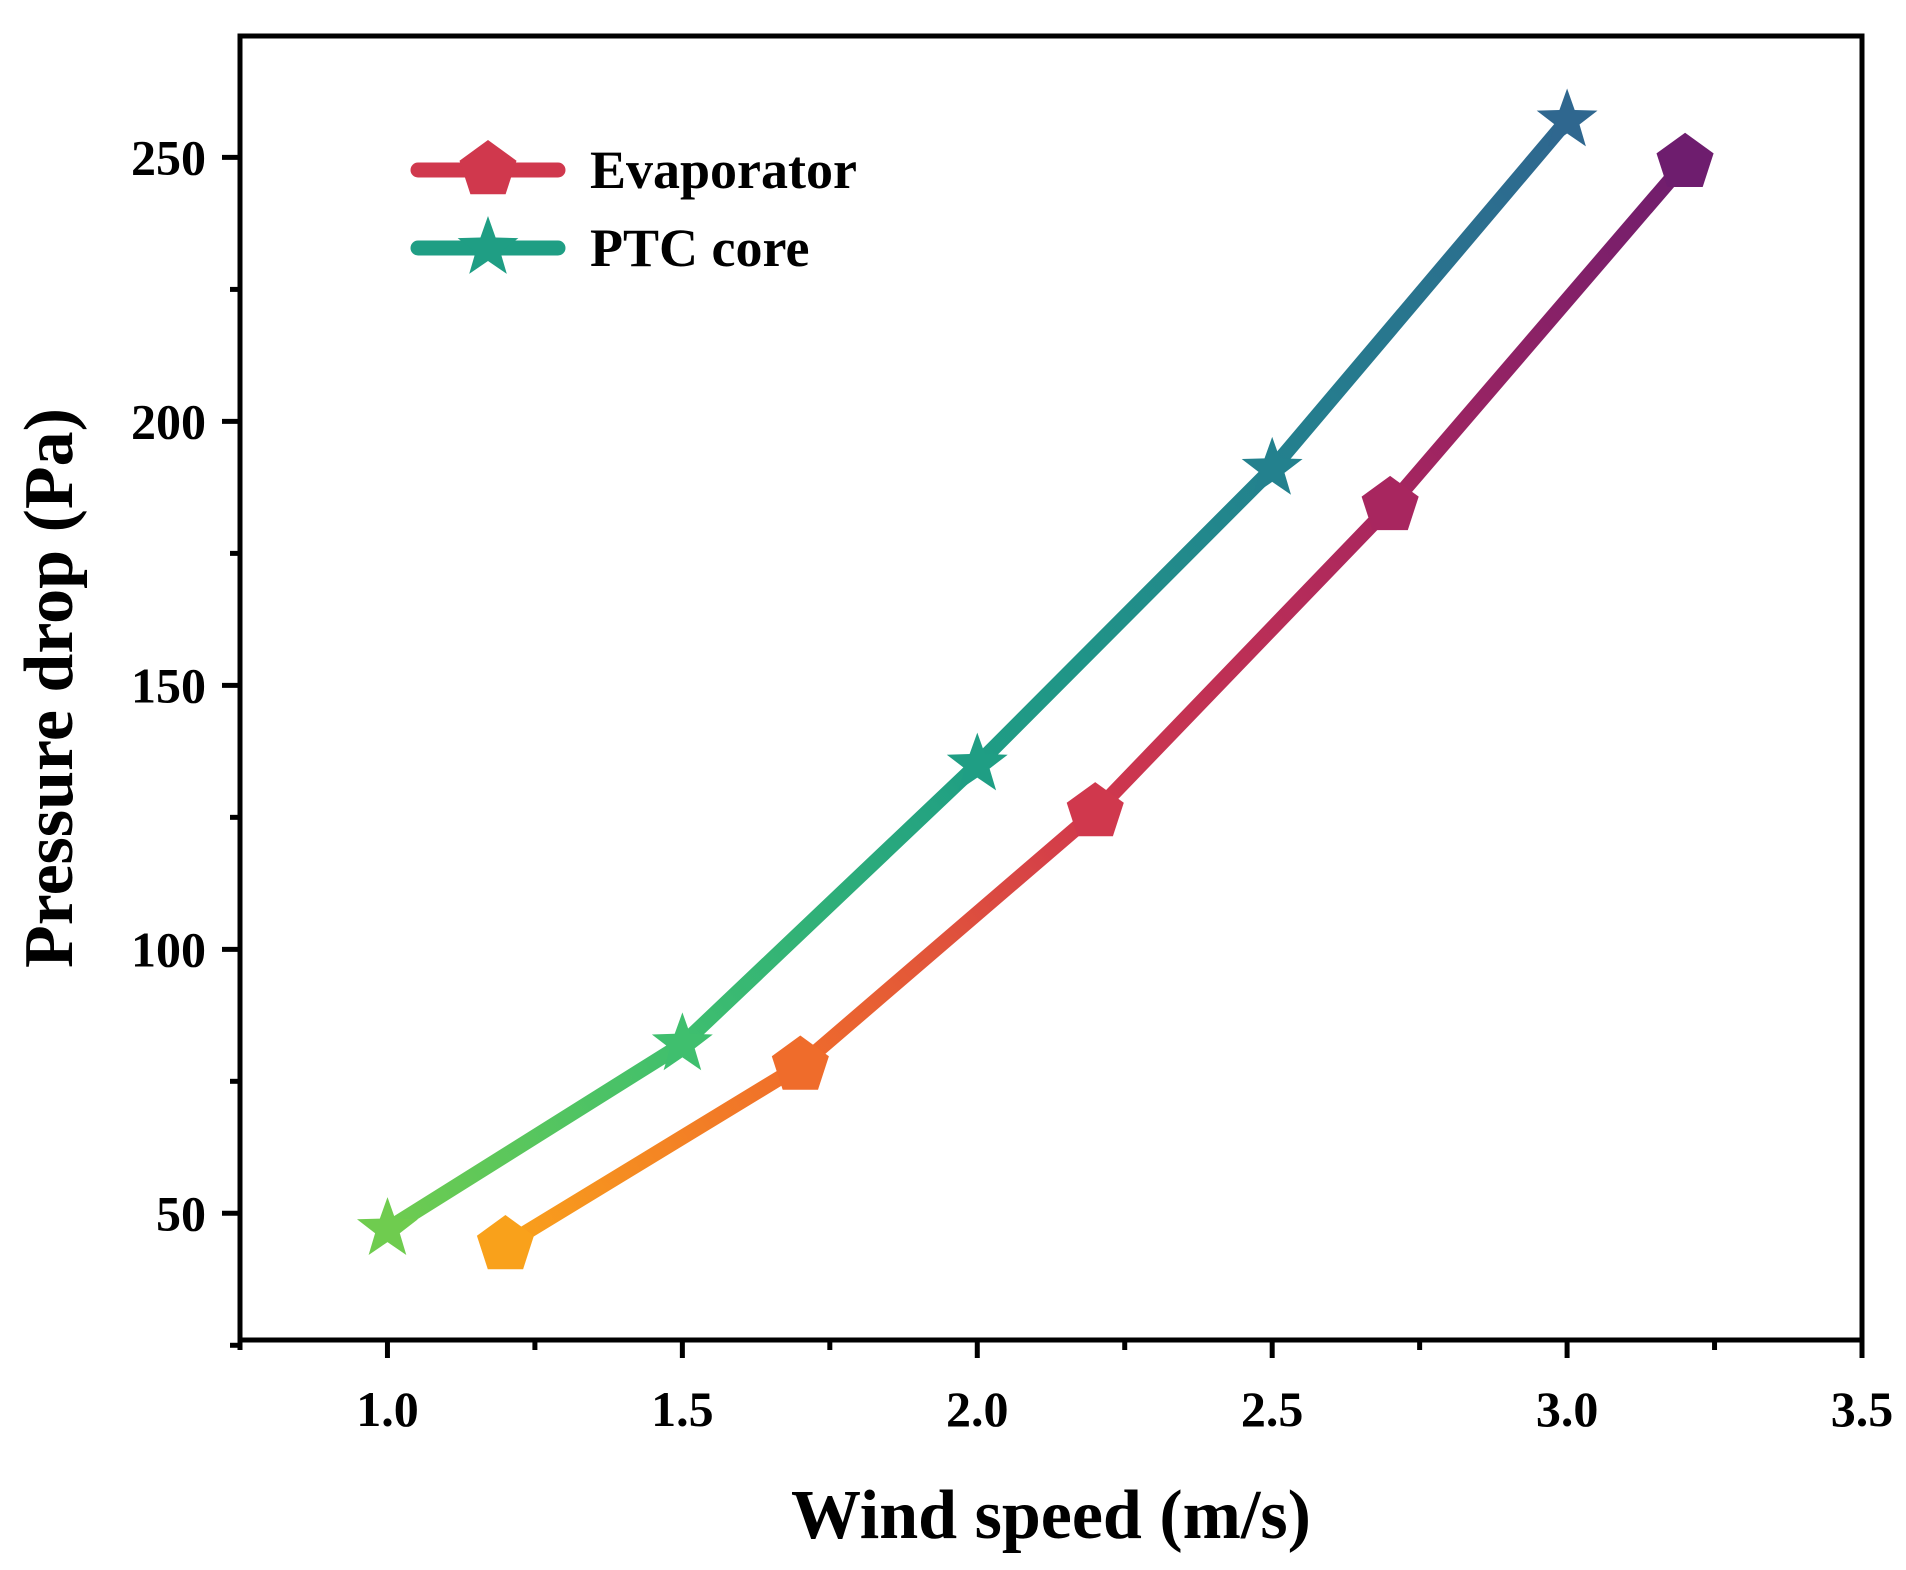 The width and height of the screenshot is (1906, 1570). What do you see at coordinates (181, 1213) in the screenshot?
I see `y-tick-label: 50` at bounding box center [181, 1213].